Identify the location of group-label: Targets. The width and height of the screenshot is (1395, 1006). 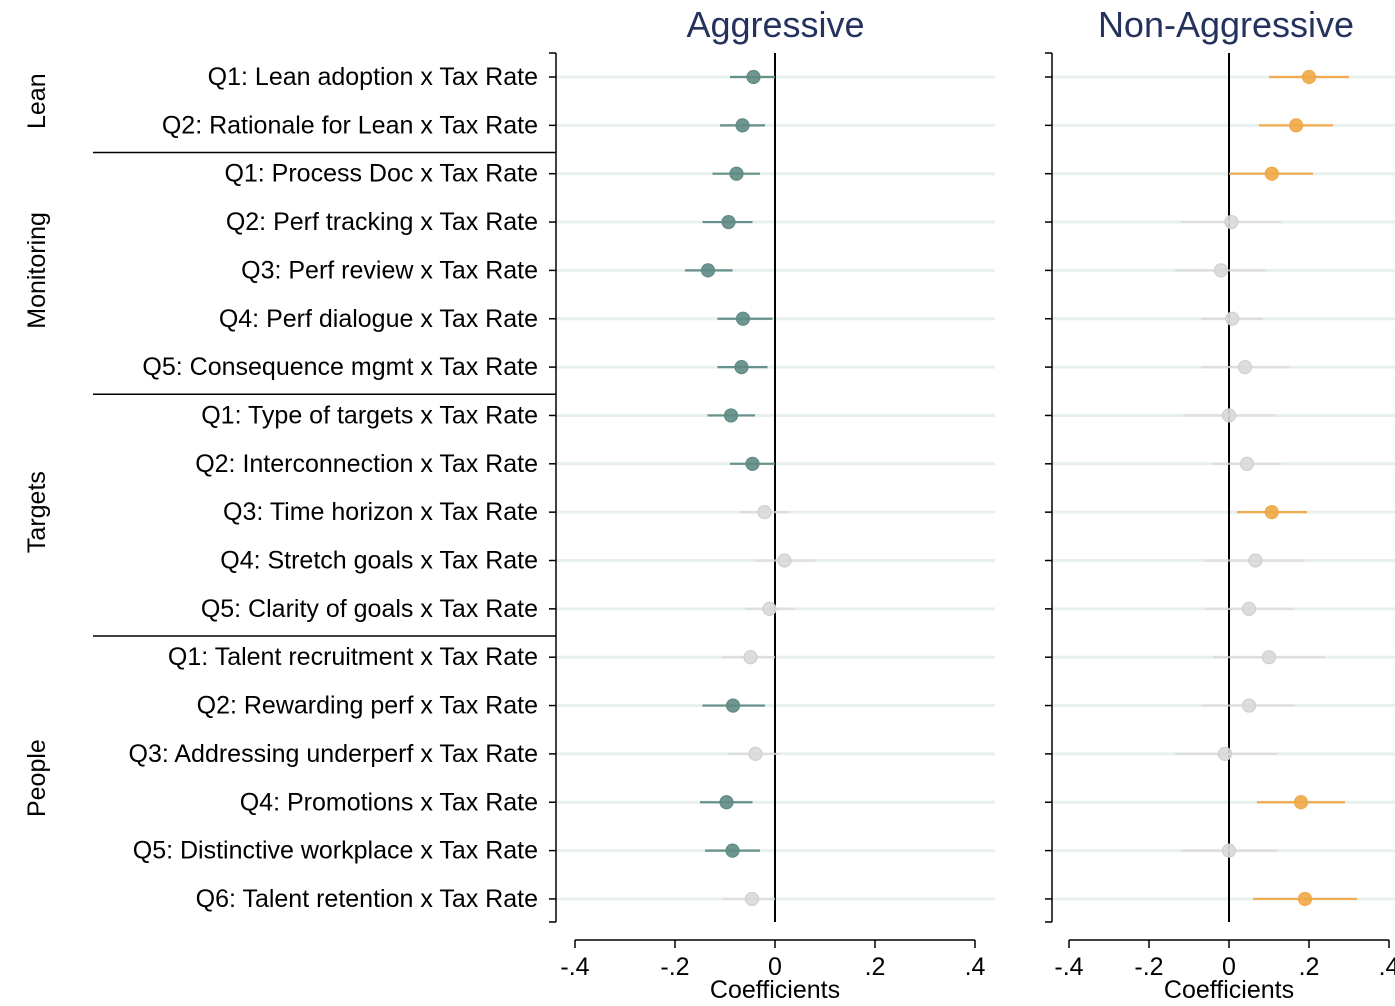
(37, 512).